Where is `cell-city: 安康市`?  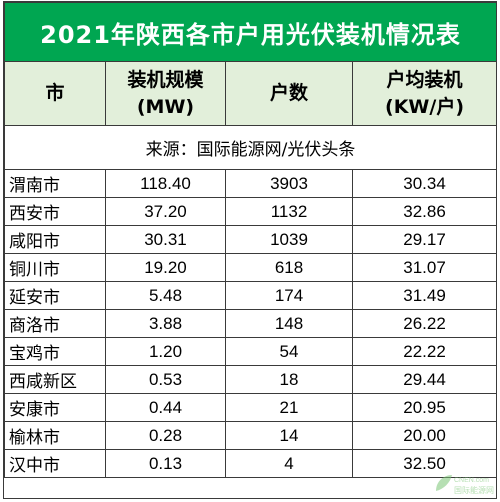
cell-city: 安康市 is located at coordinates (55, 407).